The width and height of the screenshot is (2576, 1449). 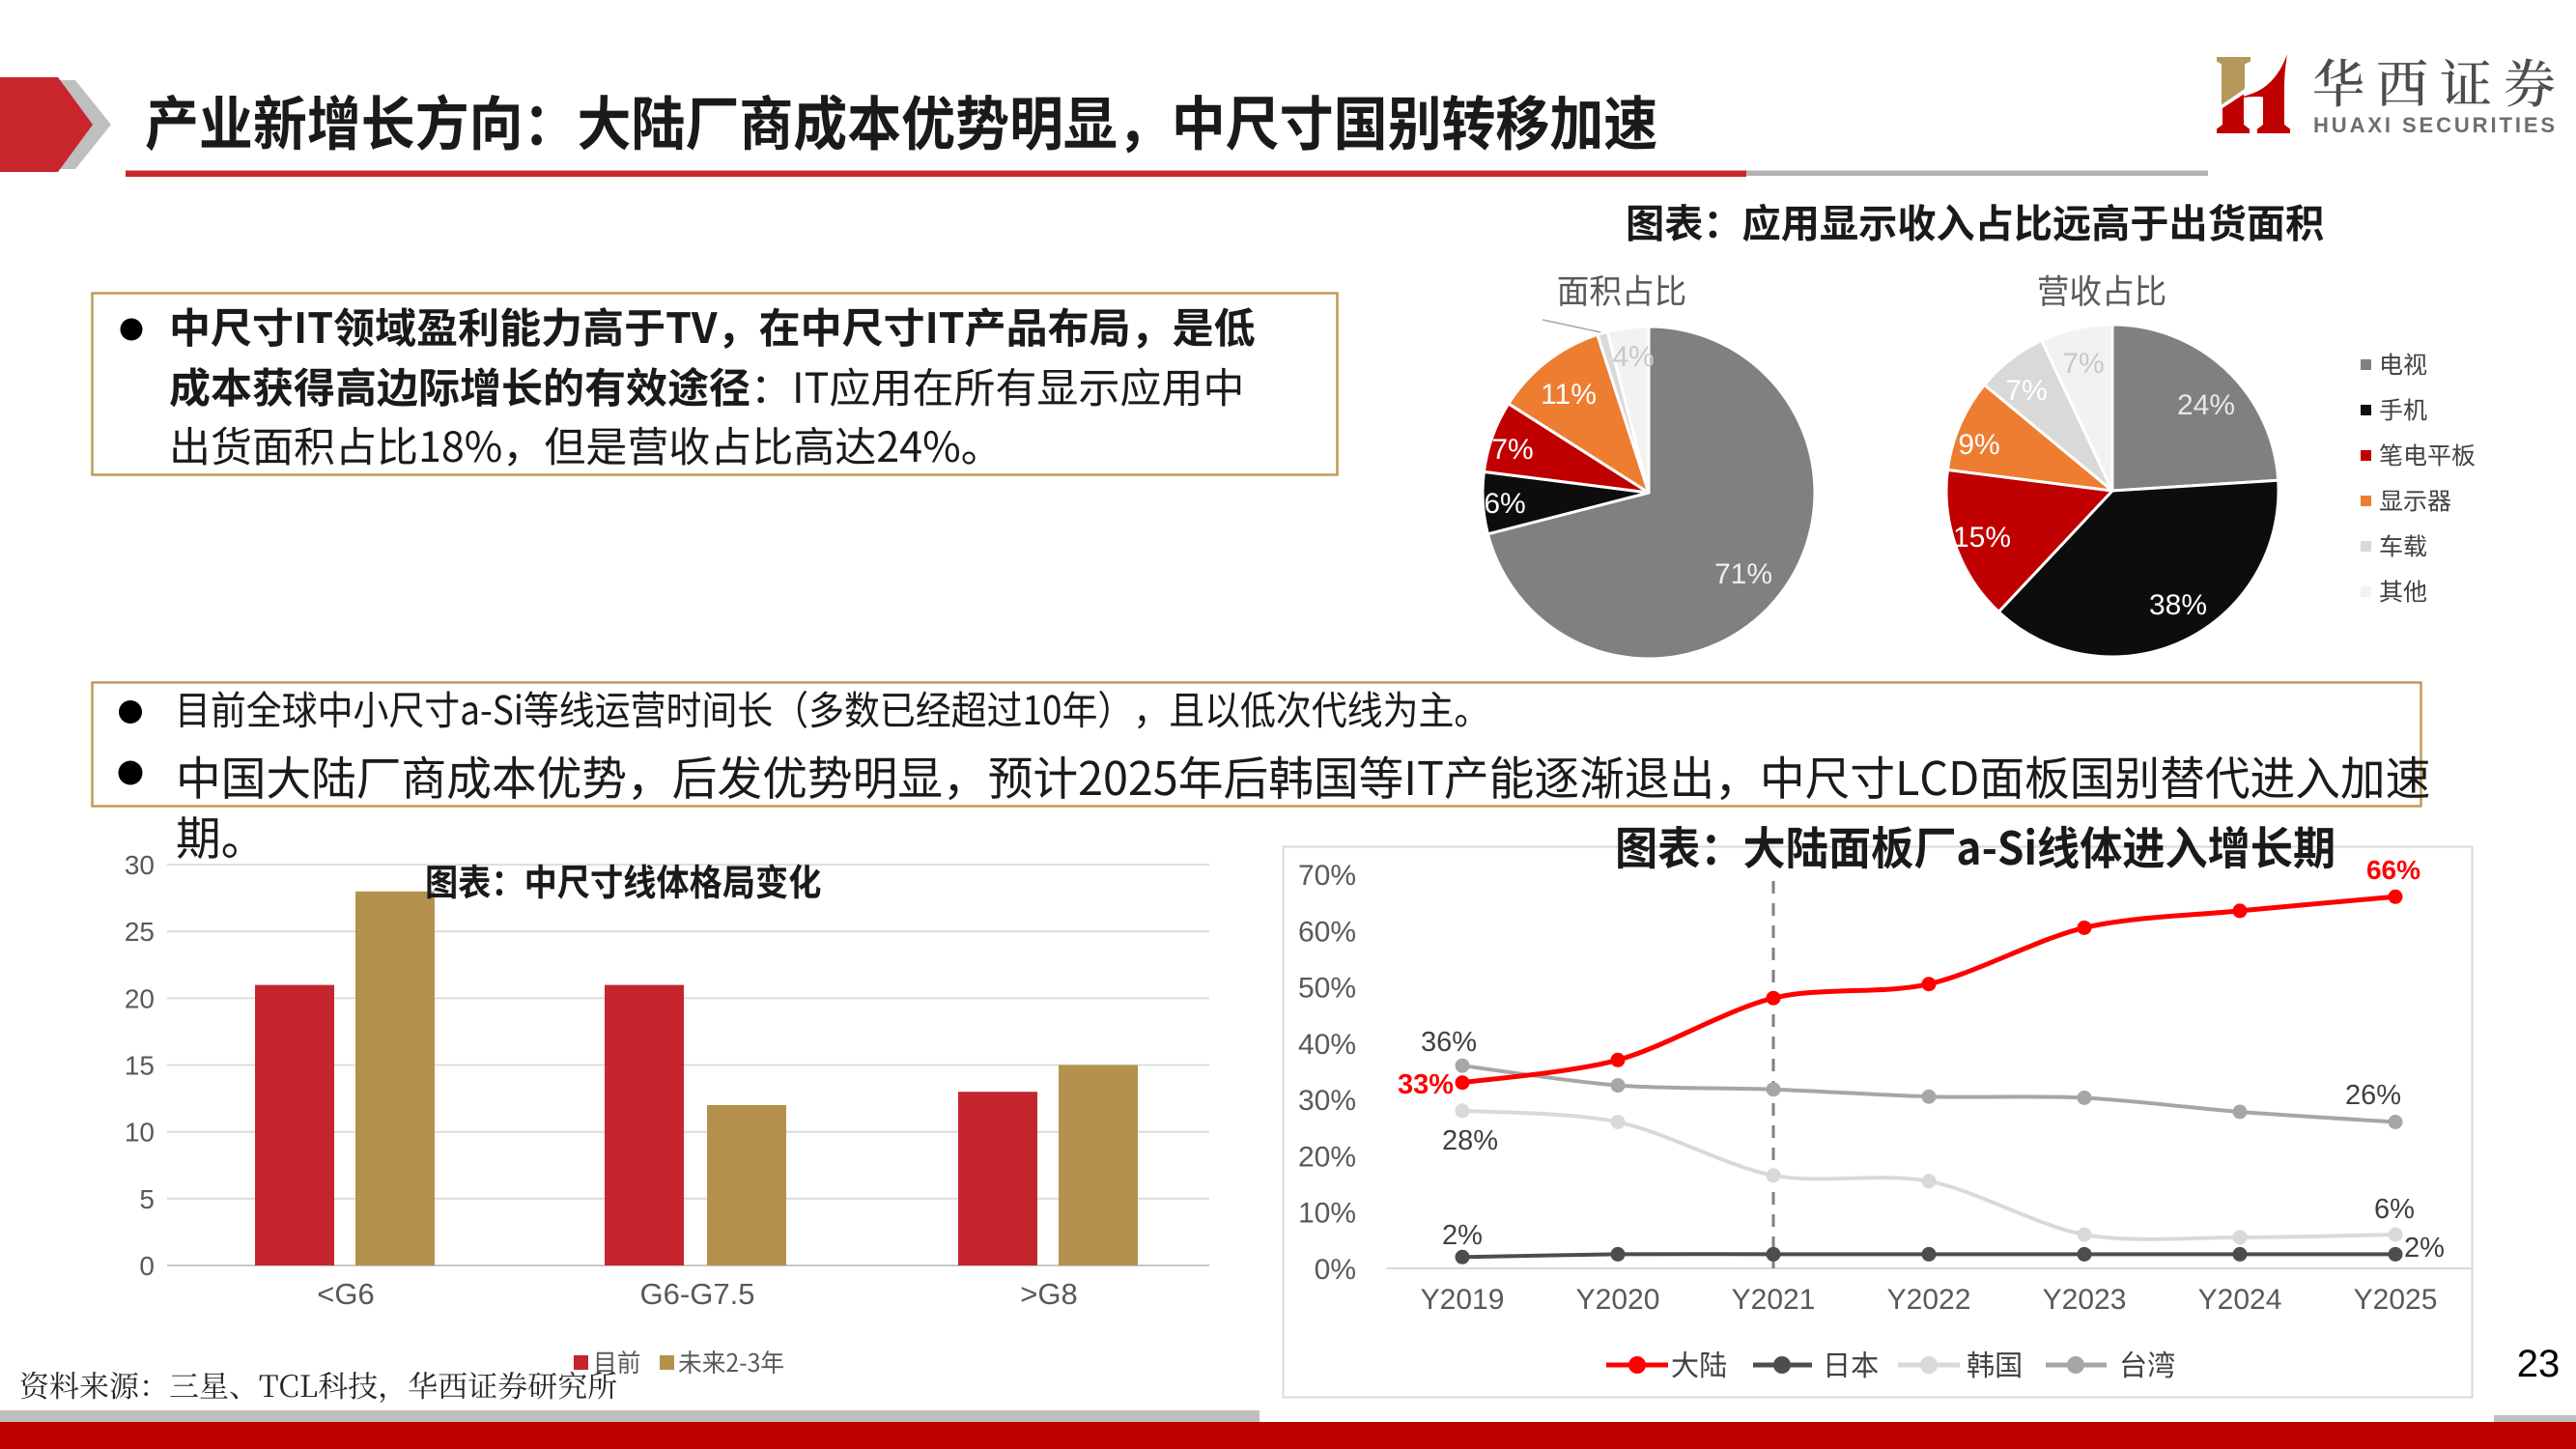 What do you see at coordinates (345, 1294) in the screenshot?
I see `svg-text: <G6` at bounding box center [345, 1294].